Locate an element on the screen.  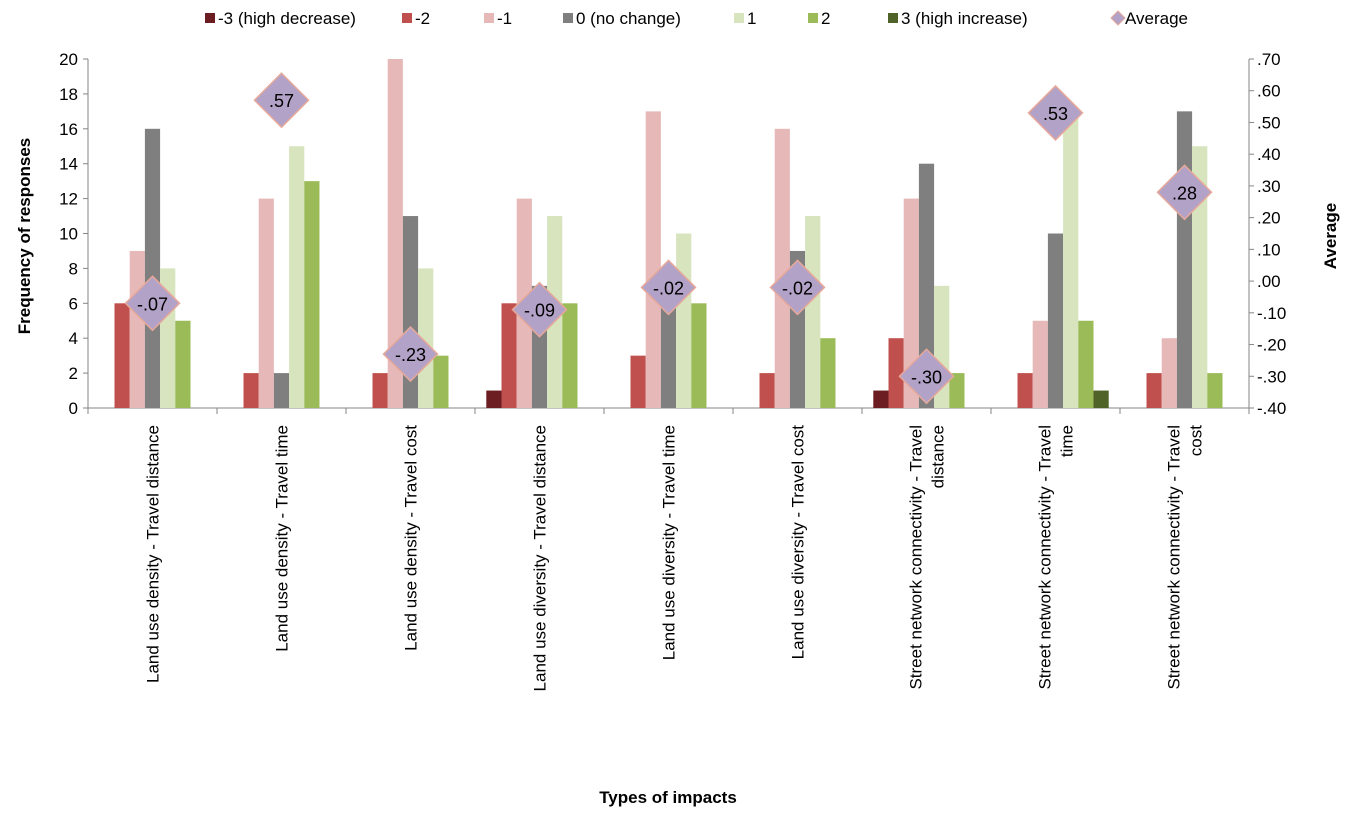
y-tick-label: 12 is located at coordinates (68, 199).